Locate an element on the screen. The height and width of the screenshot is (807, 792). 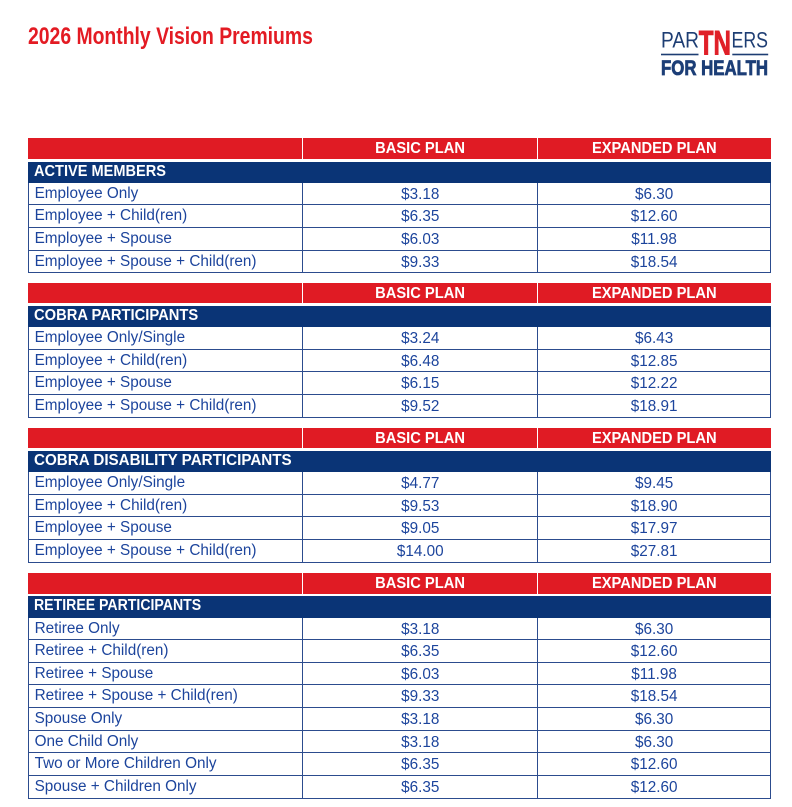
svg-text: PAR is located at coordinates (680, 39).